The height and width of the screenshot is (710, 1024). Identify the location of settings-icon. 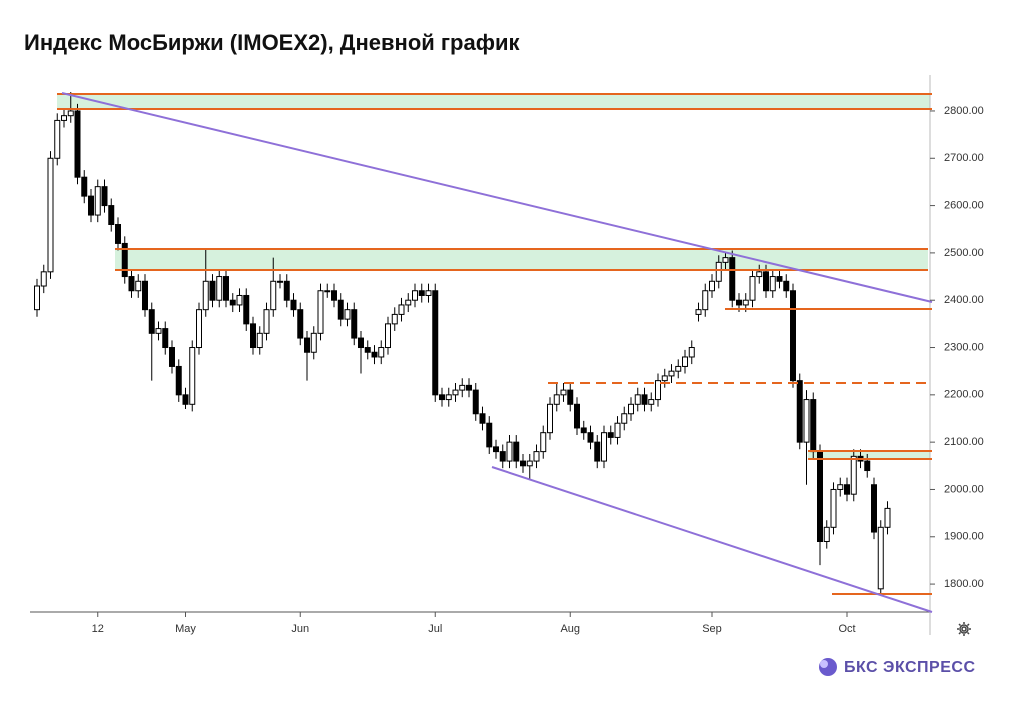
(964, 629).